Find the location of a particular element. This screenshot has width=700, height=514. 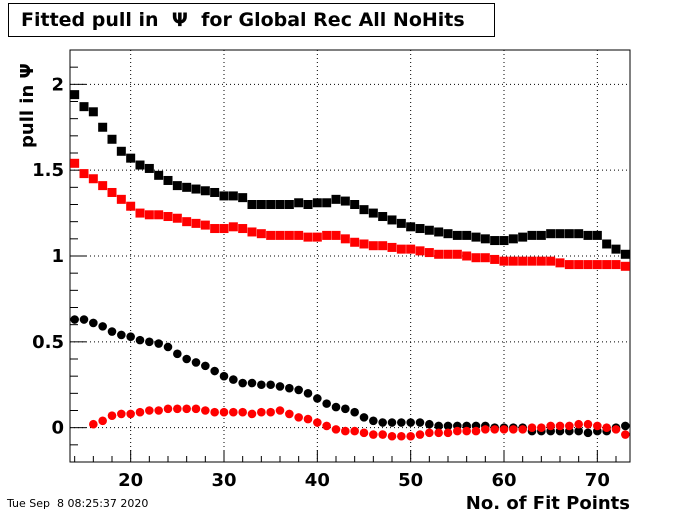

y-tick-label: 1.5 is located at coordinates (48, 170).